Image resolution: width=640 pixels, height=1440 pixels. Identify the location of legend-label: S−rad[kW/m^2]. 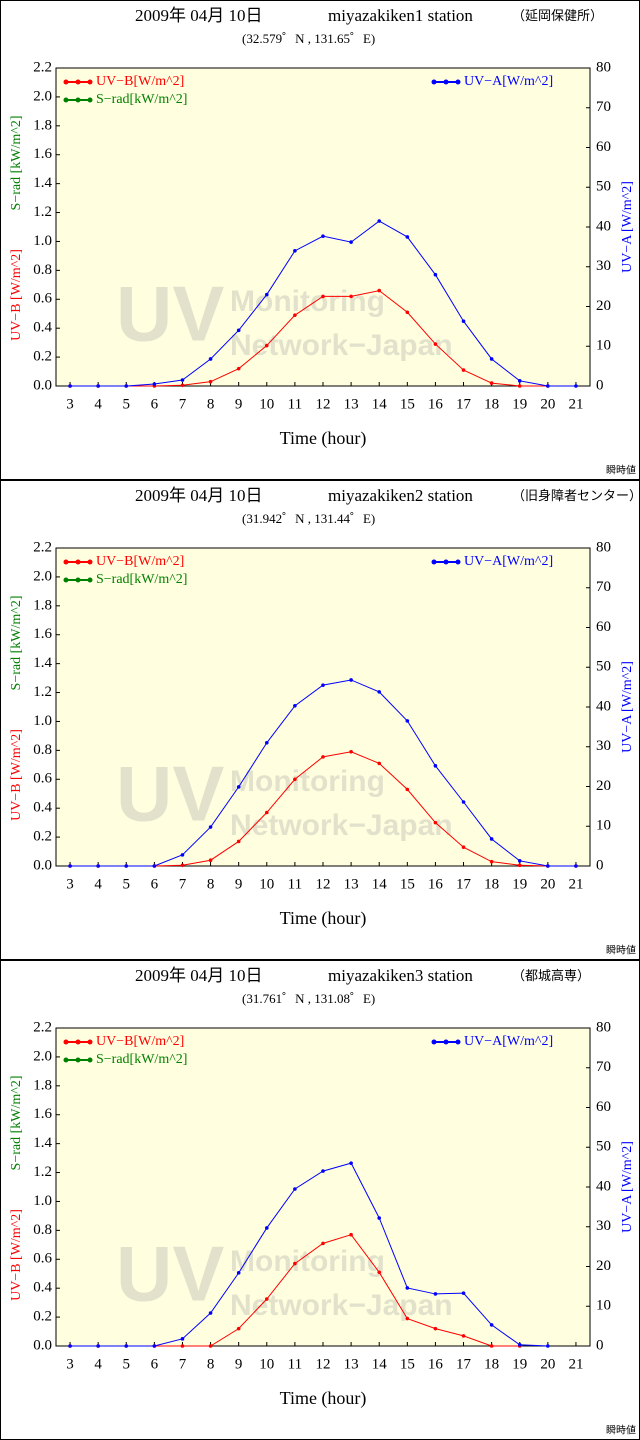
(141, 579).